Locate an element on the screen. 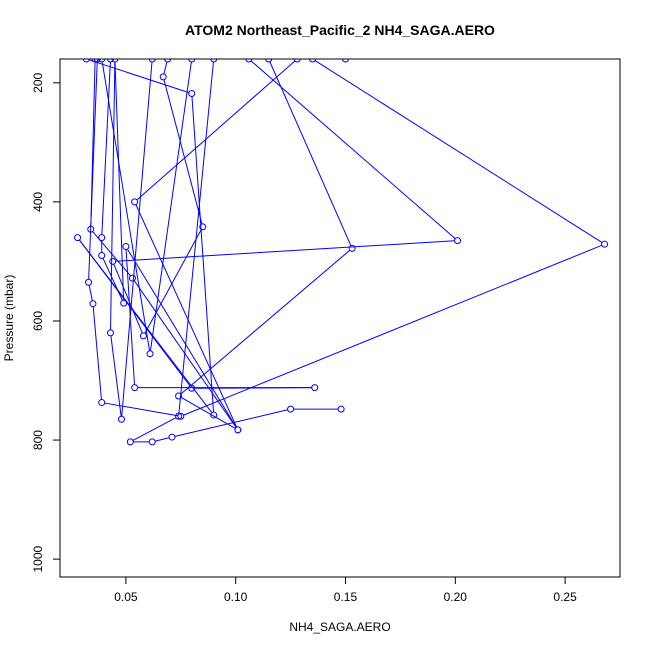 This screenshot has width=650, height=650. x-tick-label: 0.10 is located at coordinates (236, 597).